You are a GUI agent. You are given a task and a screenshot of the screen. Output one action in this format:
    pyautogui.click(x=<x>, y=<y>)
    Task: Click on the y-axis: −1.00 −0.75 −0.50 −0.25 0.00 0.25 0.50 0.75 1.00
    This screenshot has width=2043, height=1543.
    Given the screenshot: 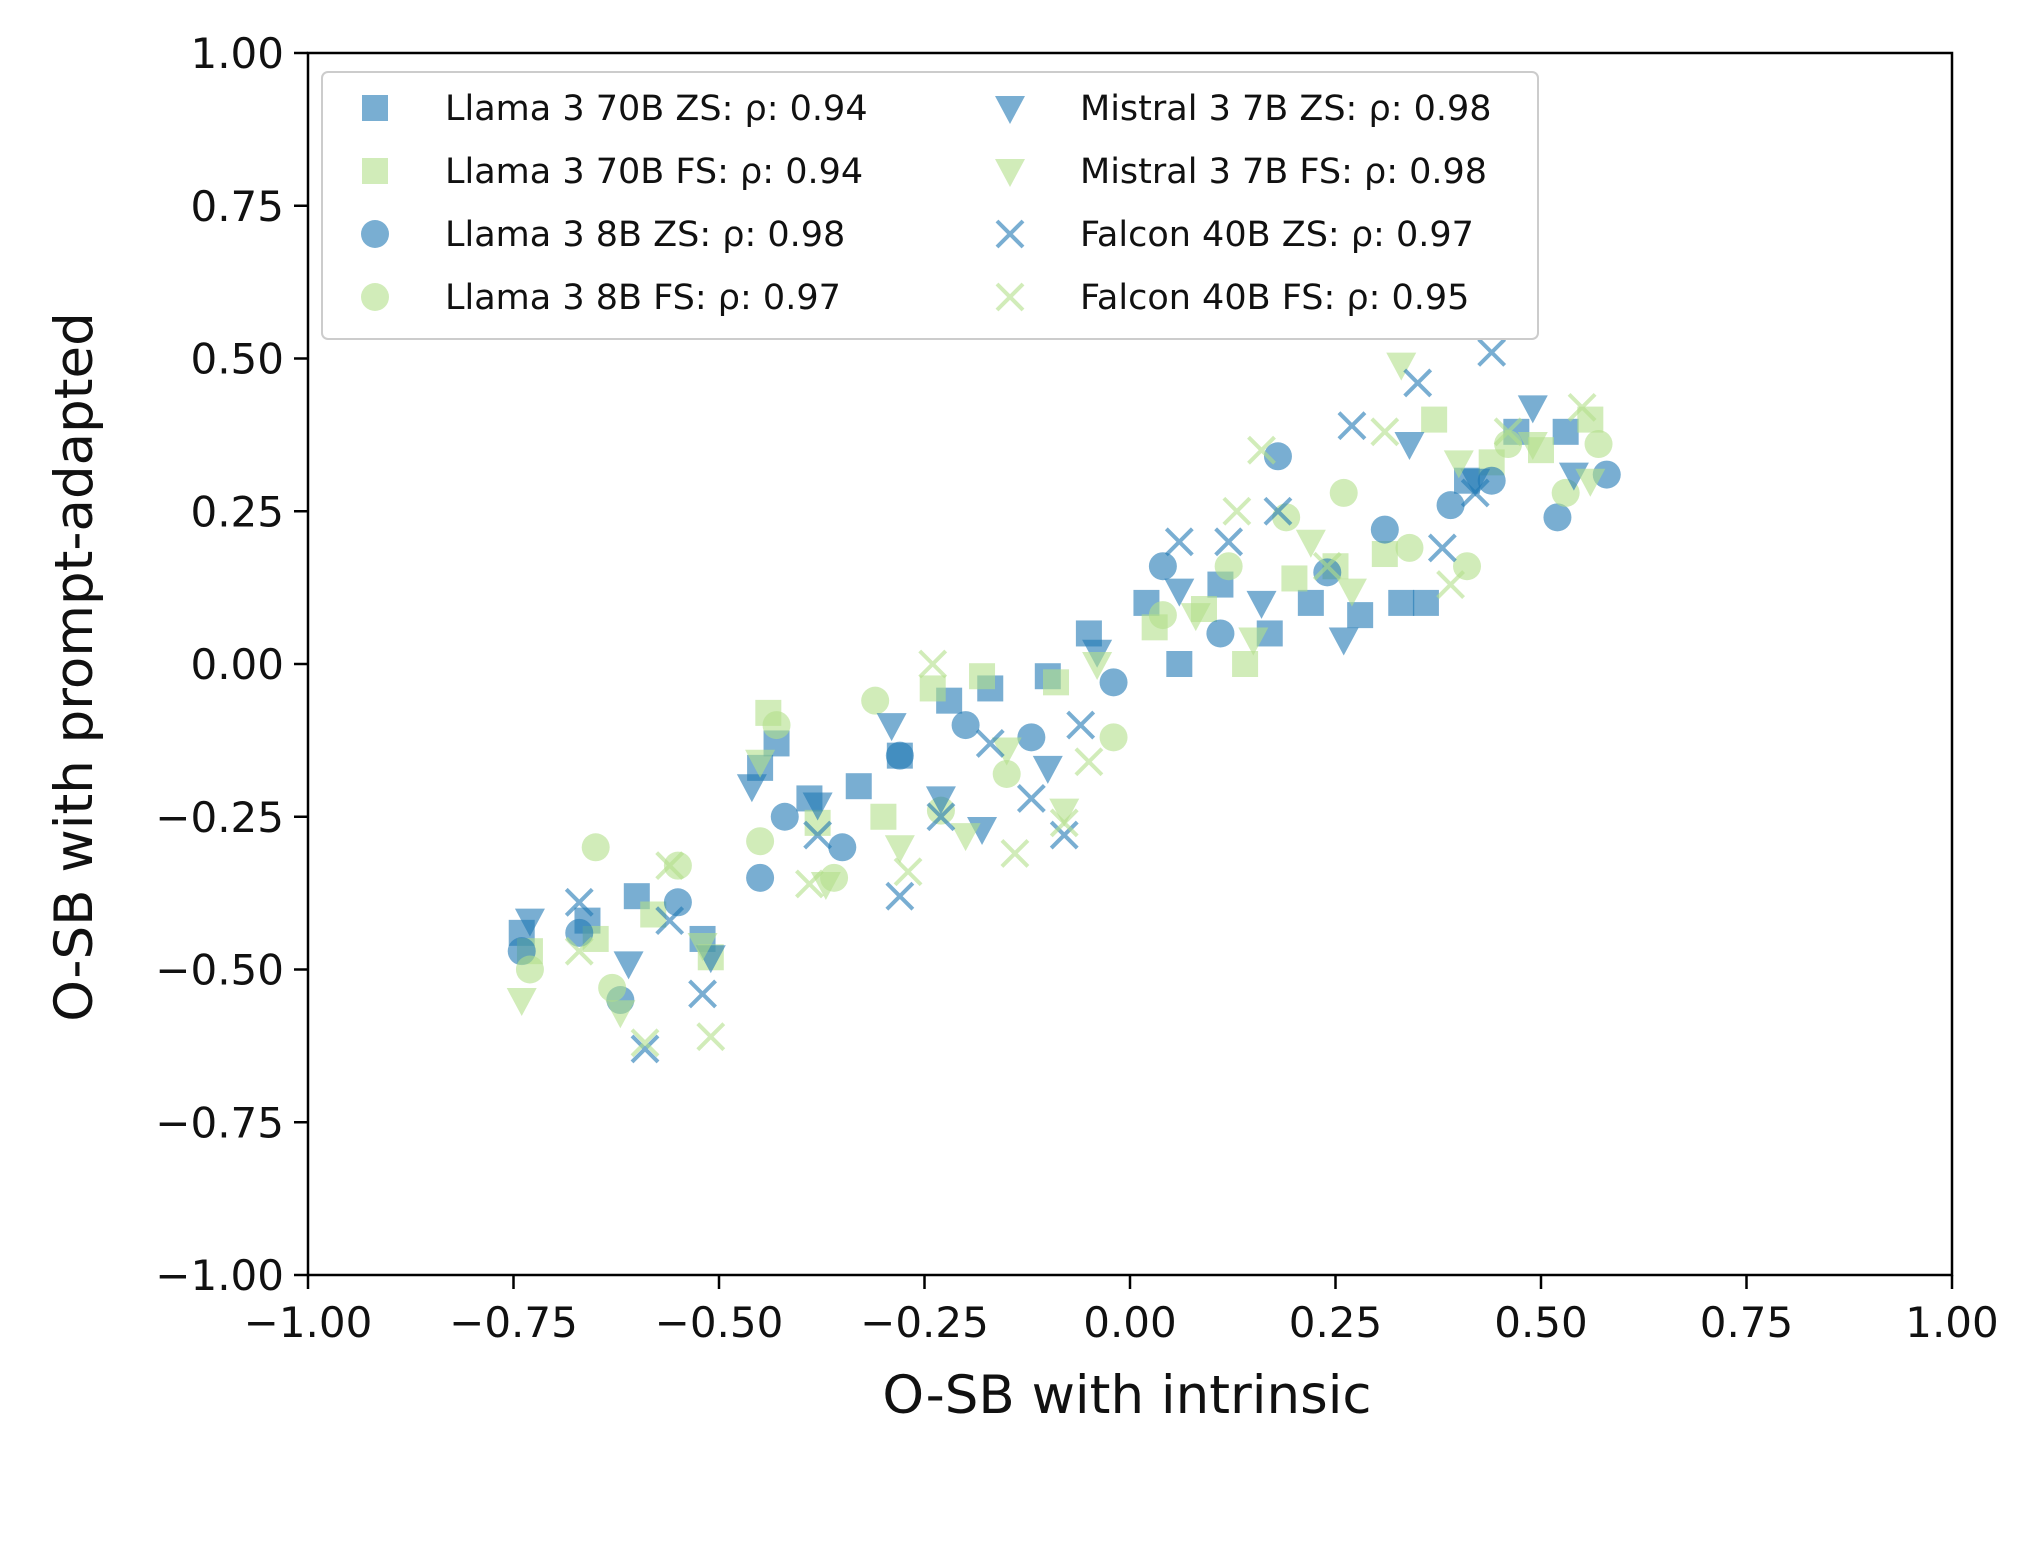 What is the action you would take?
    pyautogui.click(x=231, y=664)
    